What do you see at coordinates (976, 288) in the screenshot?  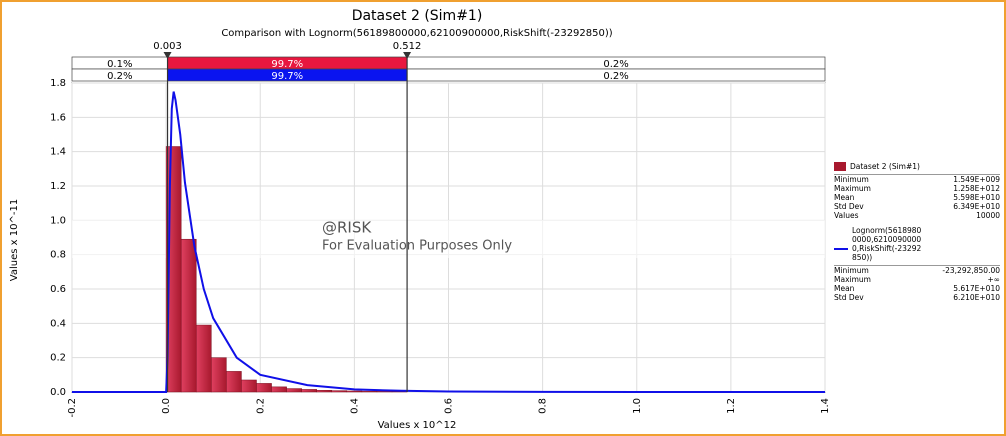 I see `stat-value: 5.617E+010` at bounding box center [976, 288].